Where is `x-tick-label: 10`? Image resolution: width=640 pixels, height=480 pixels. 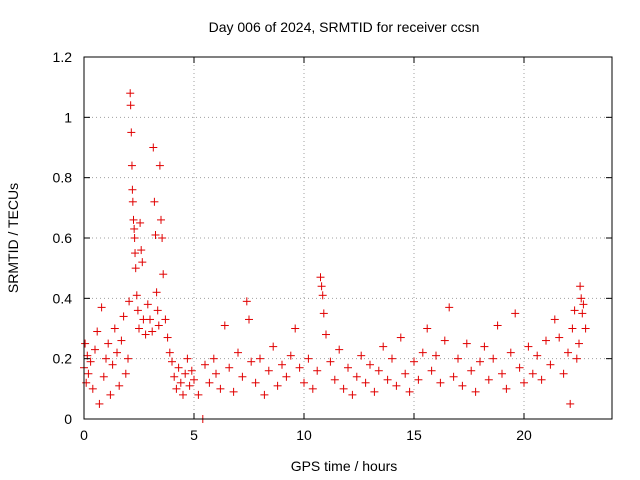 x-tick-label: 10 is located at coordinates (304, 435).